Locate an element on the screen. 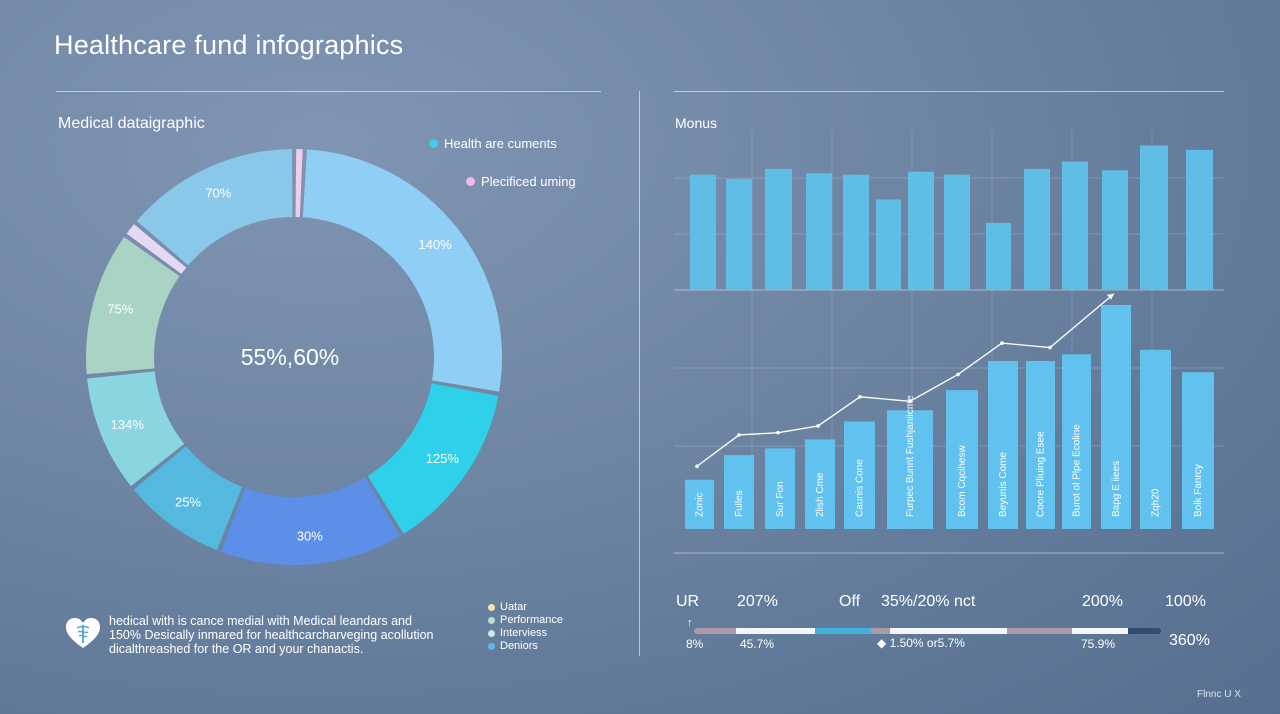 This screenshot has width=1280, height=714. arrow-head-icon is located at coordinates (1110, 296).